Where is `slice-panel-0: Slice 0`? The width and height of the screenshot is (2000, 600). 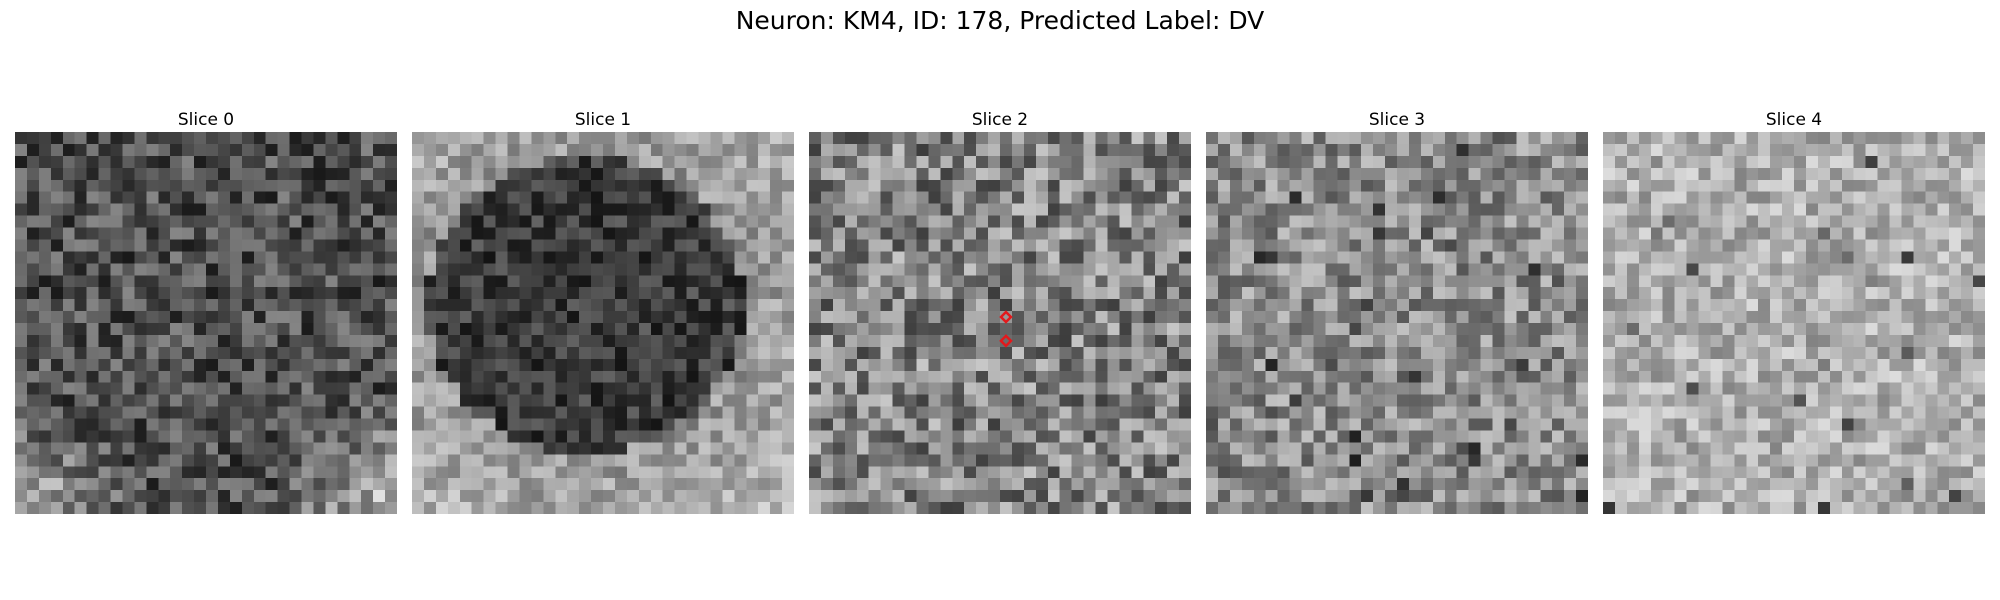 slice-panel-0: Slice 0 is located at coordinates (206, 311).